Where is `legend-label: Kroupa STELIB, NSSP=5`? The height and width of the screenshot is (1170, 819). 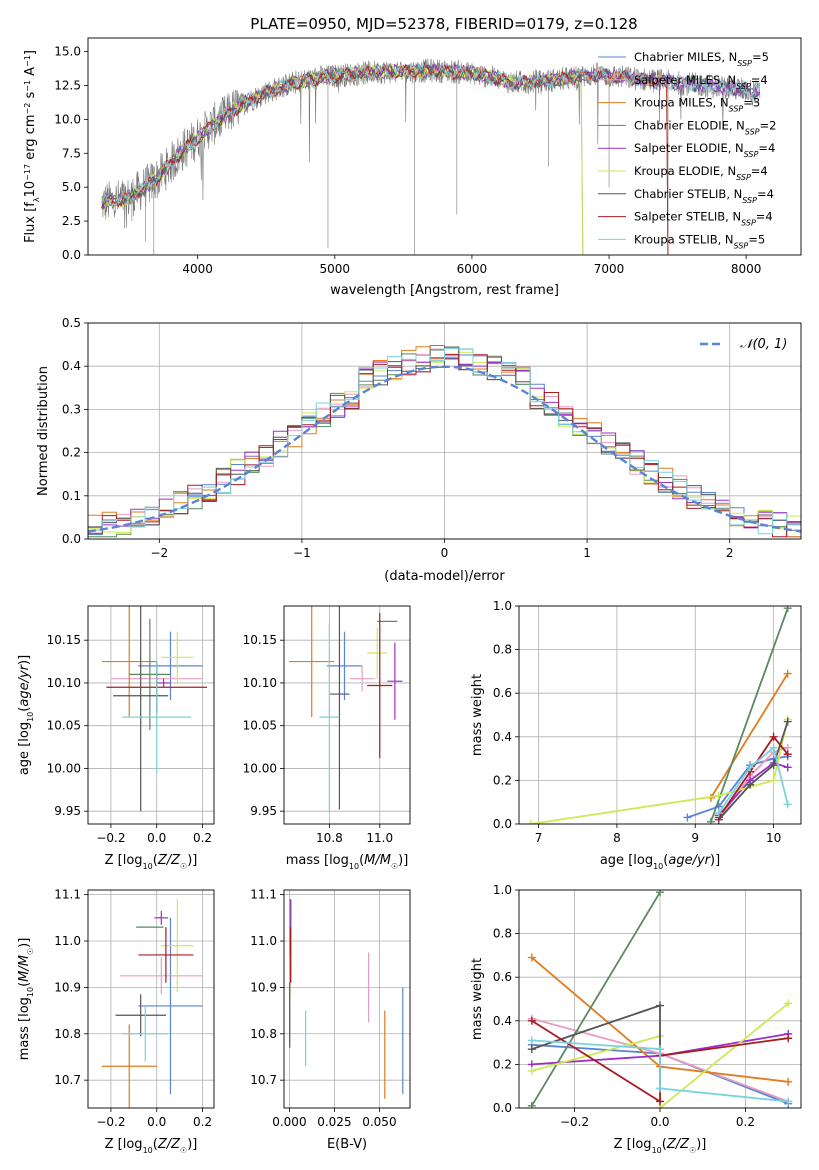
legend-label: Kroupa STELIB, NSSP=5 is located at coordinates (699, 241).